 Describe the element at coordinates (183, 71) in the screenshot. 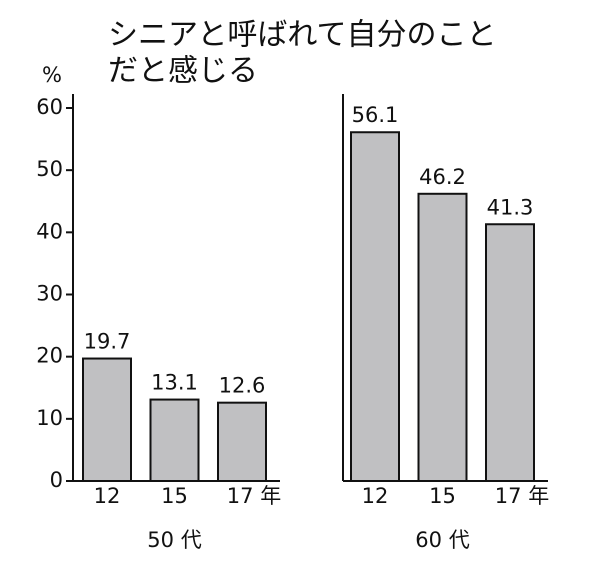

I see `chart-title: だと感じる` at that location.